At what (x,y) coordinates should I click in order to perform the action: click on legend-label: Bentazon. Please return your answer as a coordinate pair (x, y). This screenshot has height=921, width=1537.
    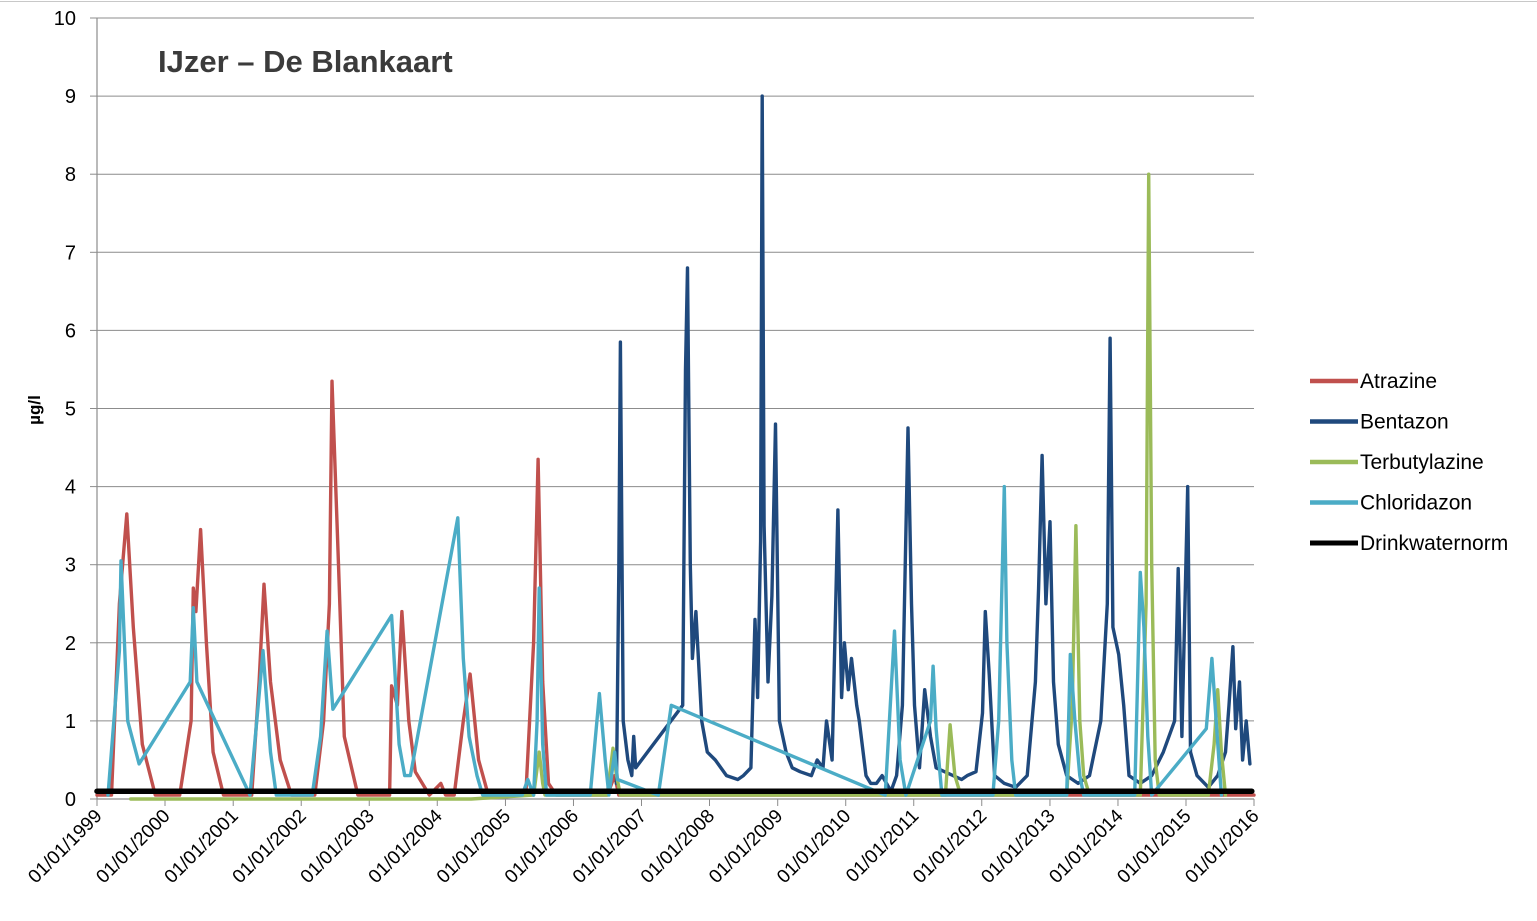
    Looking at the image, I should click on (1404, 422).